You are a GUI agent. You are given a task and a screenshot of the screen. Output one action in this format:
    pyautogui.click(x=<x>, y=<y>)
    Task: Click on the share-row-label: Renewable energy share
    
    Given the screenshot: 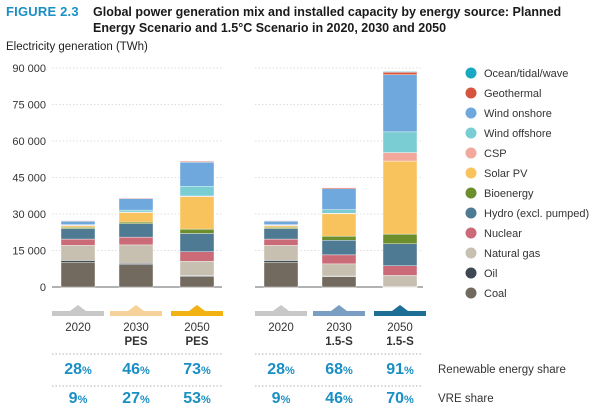 What is the action you would take?
    pyautogui.click(x=502, y=370)
    